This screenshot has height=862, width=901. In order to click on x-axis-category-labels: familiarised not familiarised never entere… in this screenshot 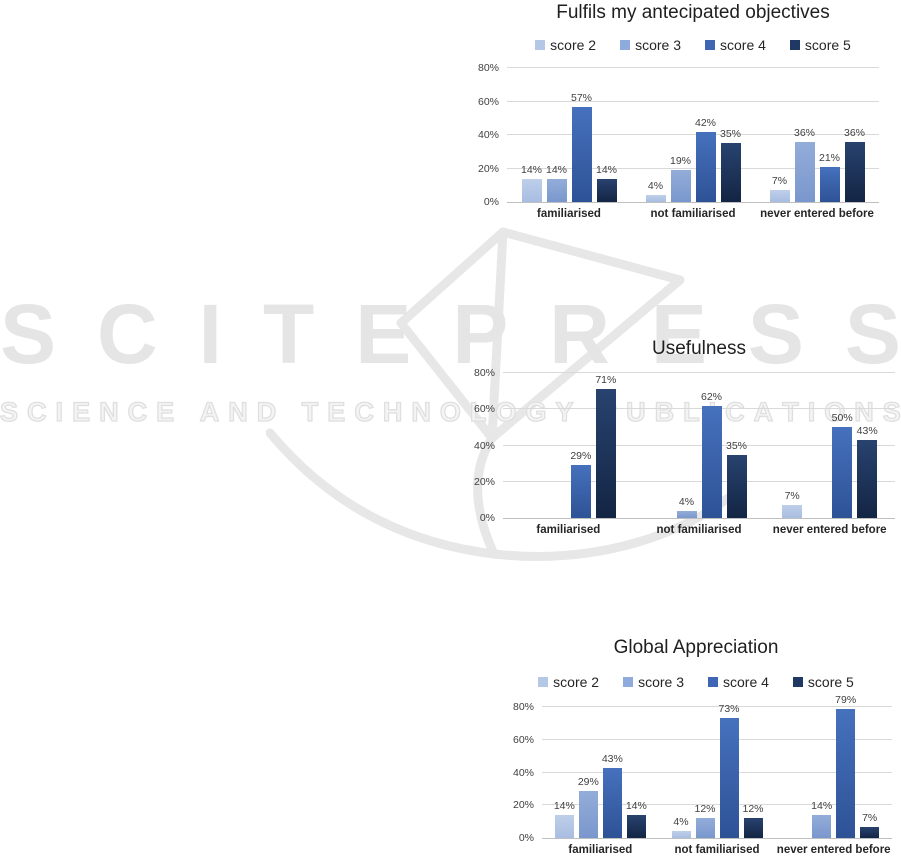, I will do `click(717, 850)`.